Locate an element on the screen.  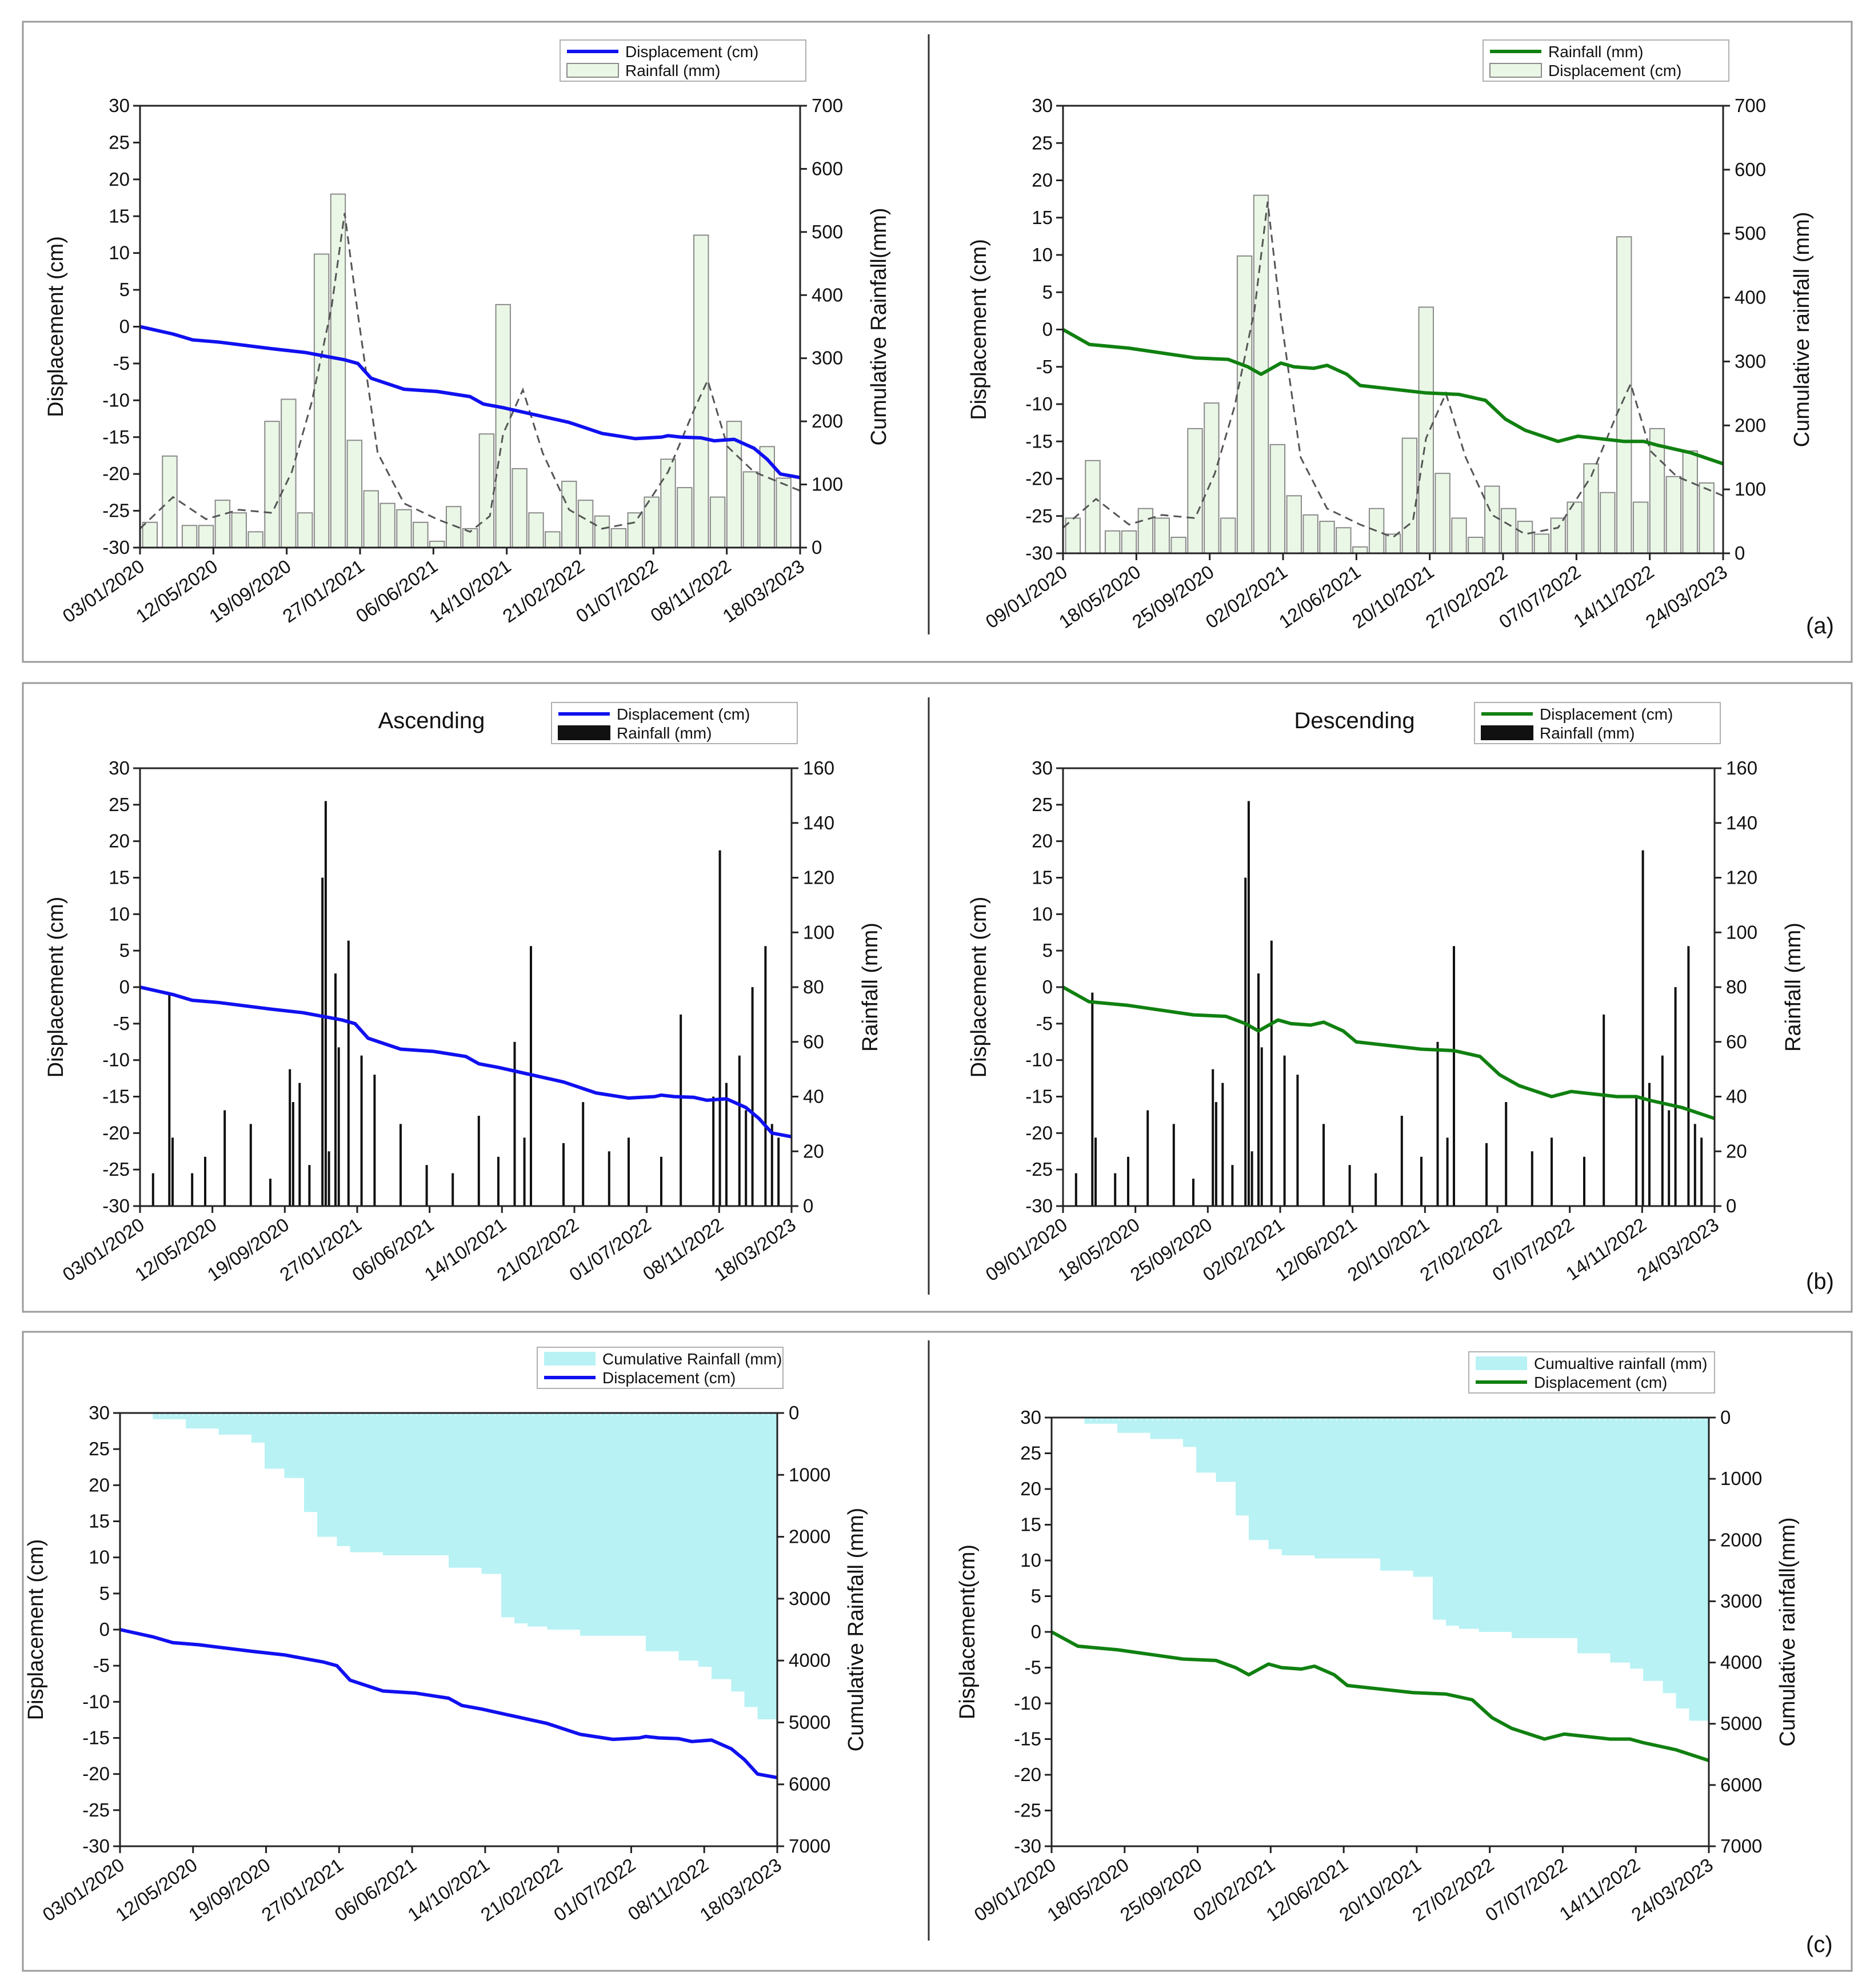
rainfall-trend-line is located at coordinates (470, 373).